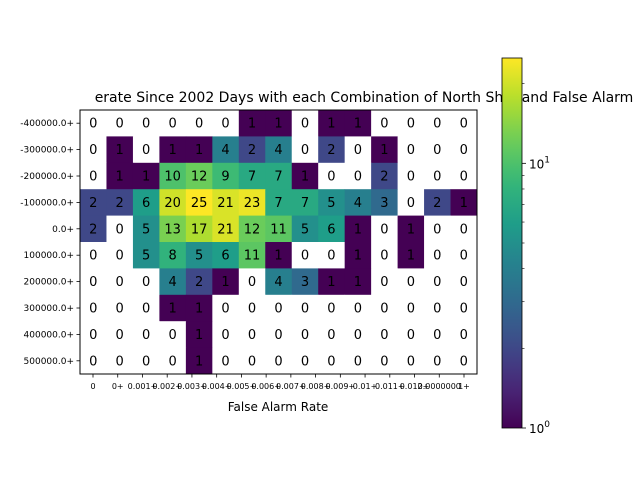 This screenshot has width=640, height=480. I want to click on cell-value-label: 3, so click(305, 282).